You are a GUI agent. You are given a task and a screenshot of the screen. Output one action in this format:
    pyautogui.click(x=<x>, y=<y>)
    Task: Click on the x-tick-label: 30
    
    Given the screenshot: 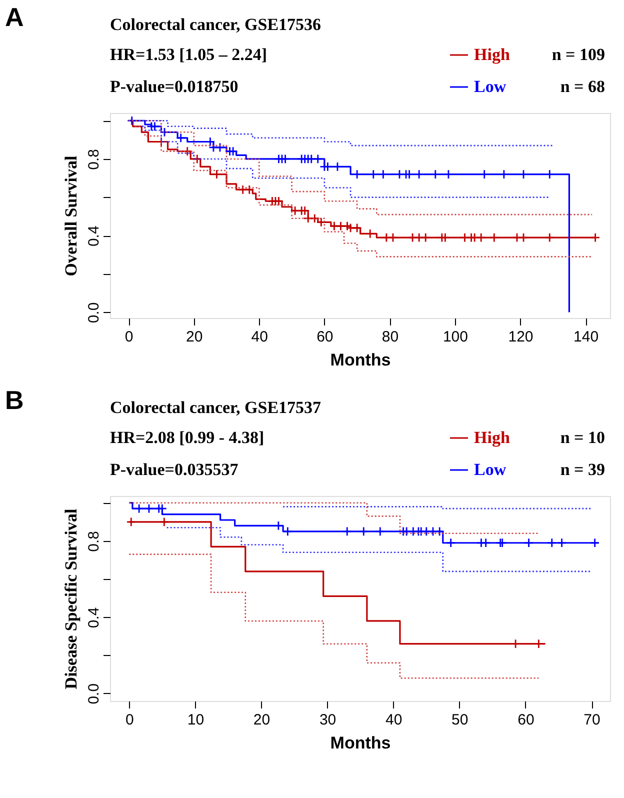 What is the action you would take?
    pyautogui.click(x=327, y=720)
    